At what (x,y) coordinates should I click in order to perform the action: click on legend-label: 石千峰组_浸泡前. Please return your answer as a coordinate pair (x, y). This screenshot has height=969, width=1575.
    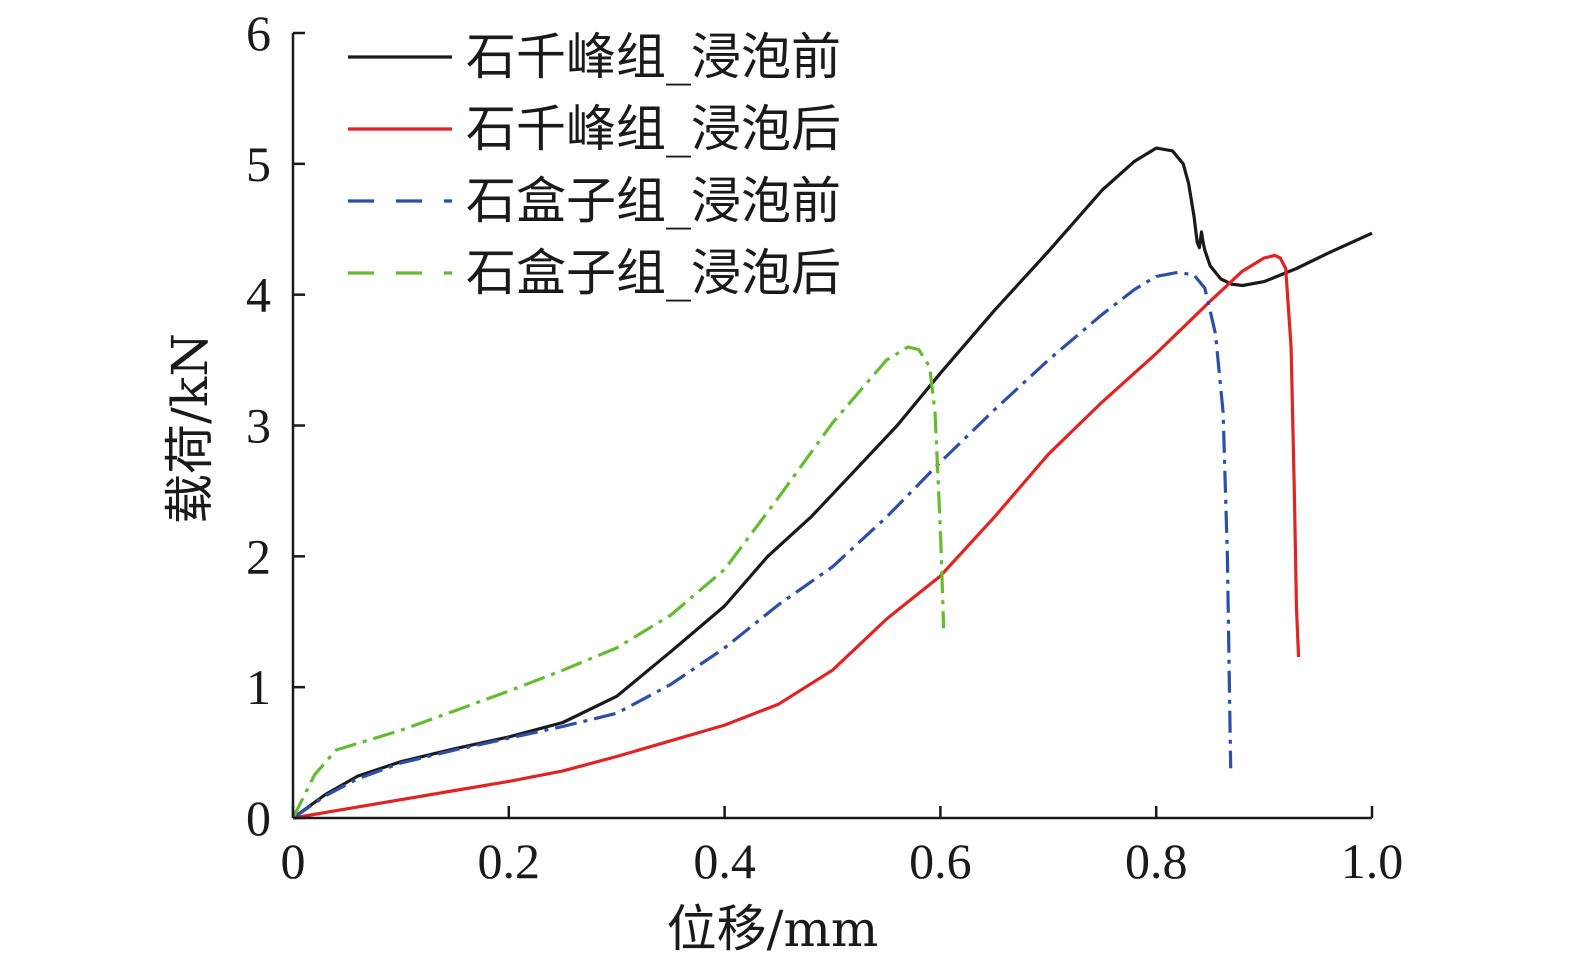
    Looking at the image, I should click on (653, 57).